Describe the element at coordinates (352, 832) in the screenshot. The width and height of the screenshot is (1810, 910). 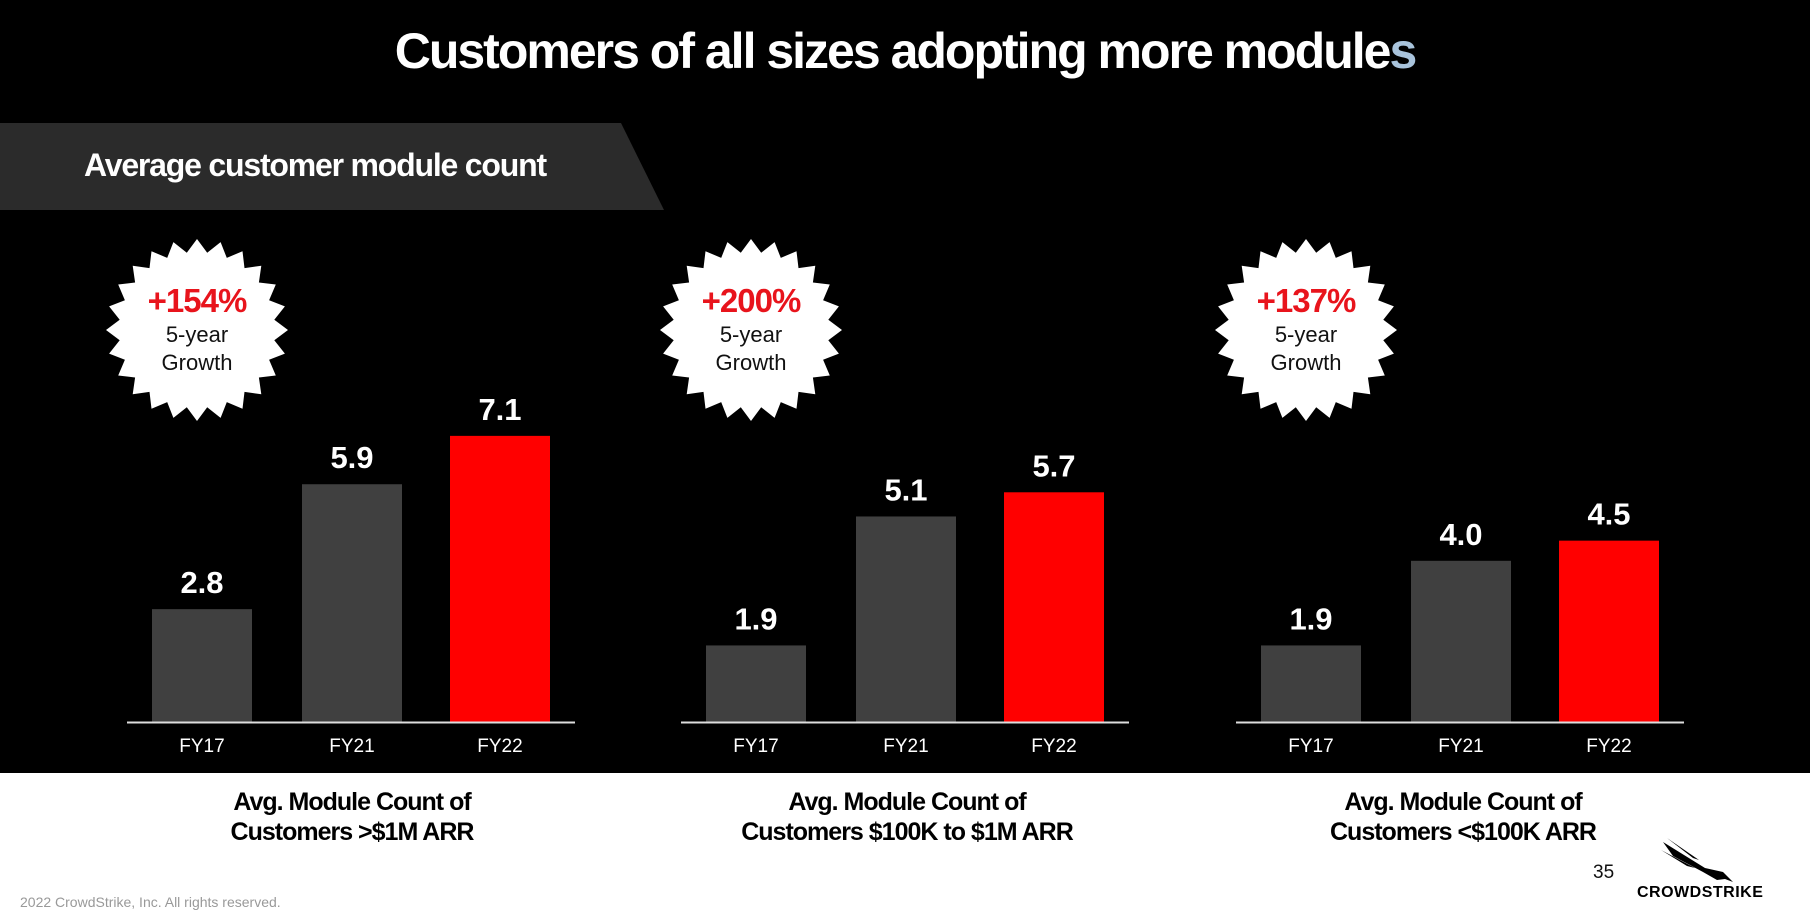
I see `chart-title-line: Customers >$1M ARR` at that location.